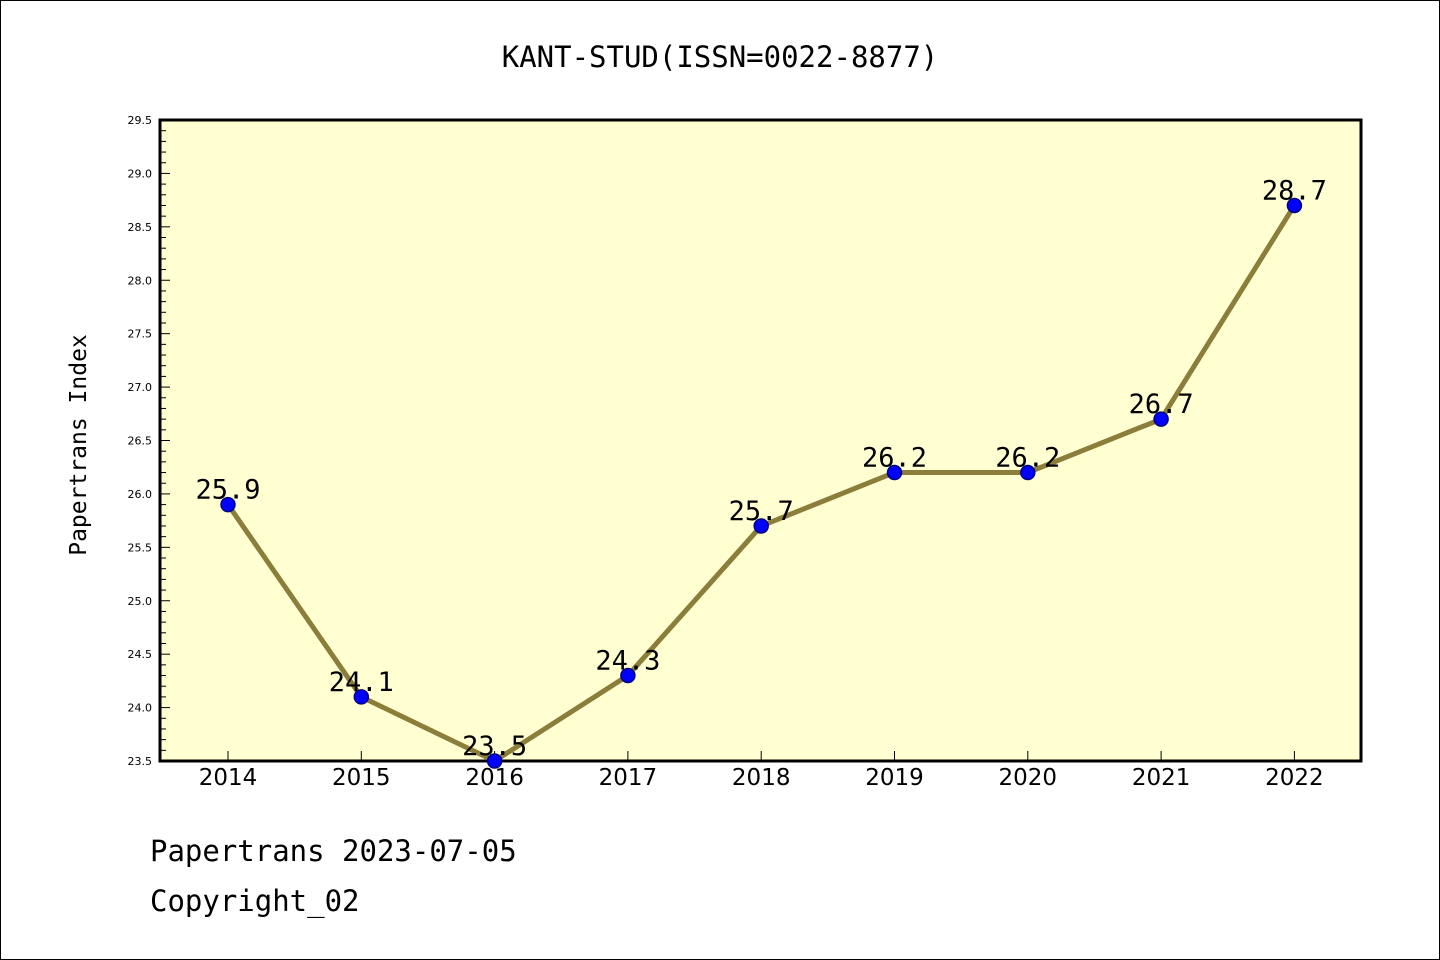 This screenshot has width=1440, height=960. Describe the element at coordinates (1161, 778) in the screenshot. I see `x-tick-label: 2021` at that location.